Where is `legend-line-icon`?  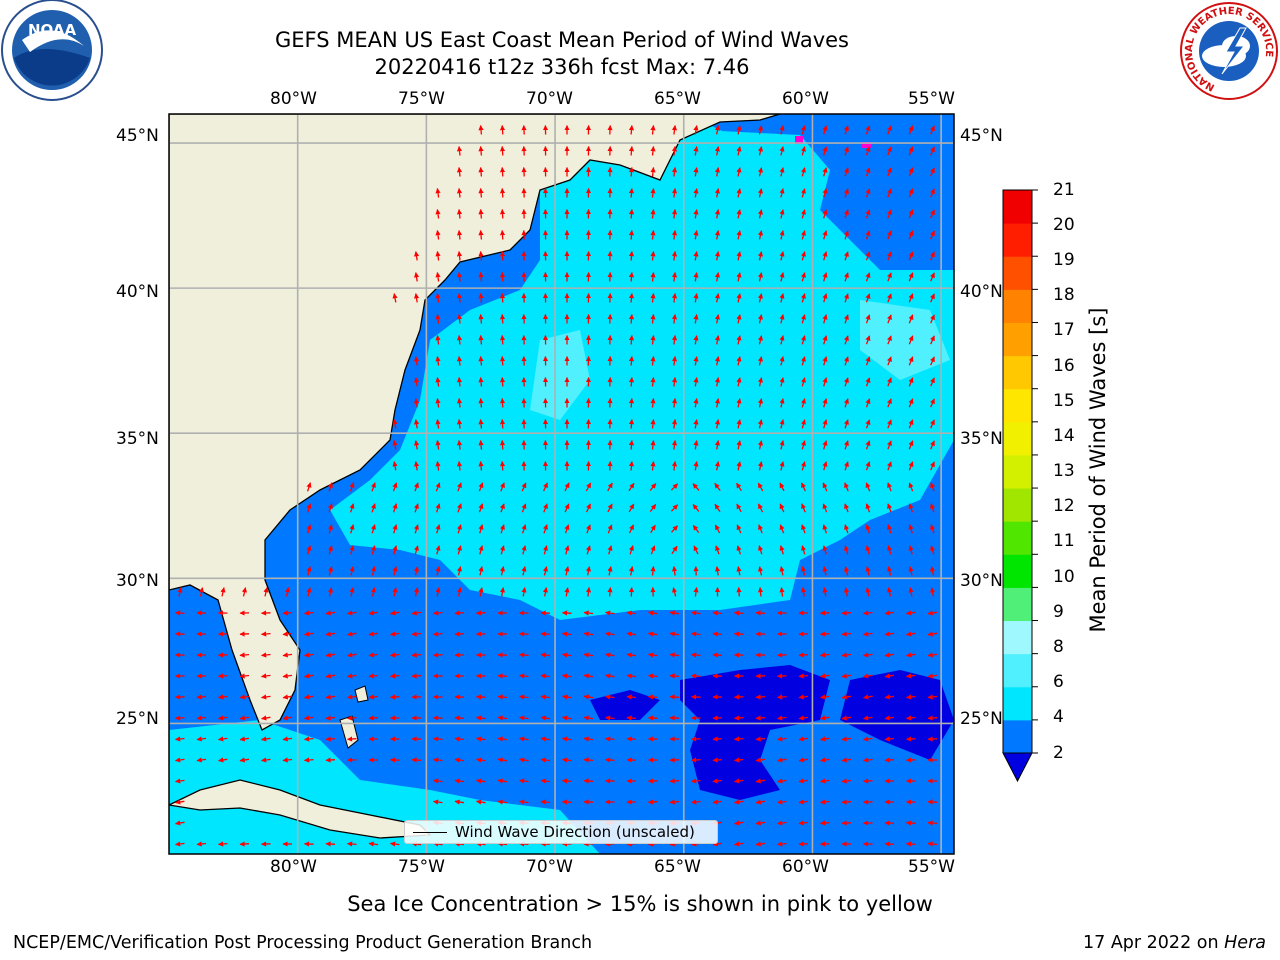 legend-line-icon is located at coordinates (430, 832).